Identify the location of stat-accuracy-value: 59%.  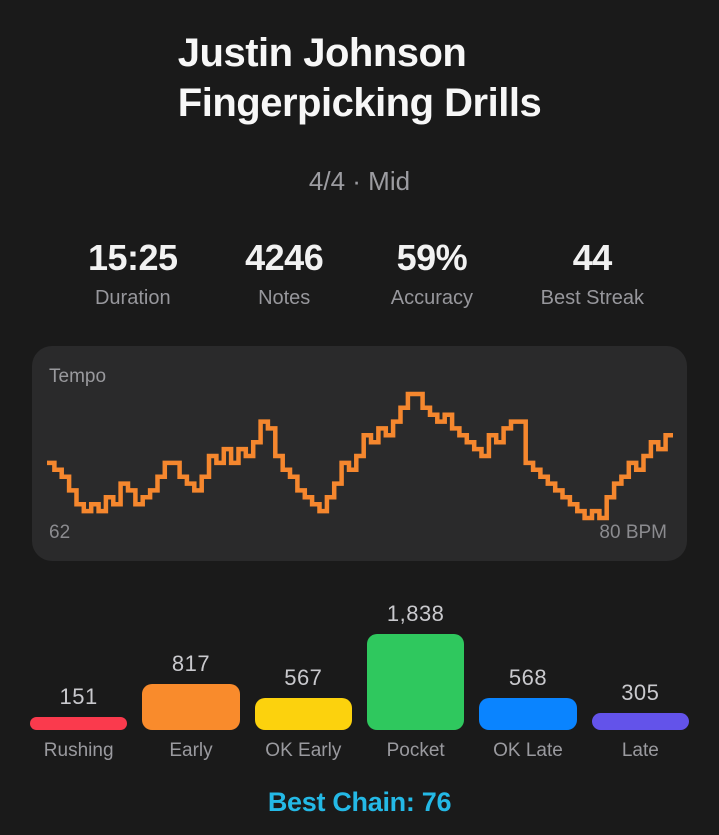
(432, 257).